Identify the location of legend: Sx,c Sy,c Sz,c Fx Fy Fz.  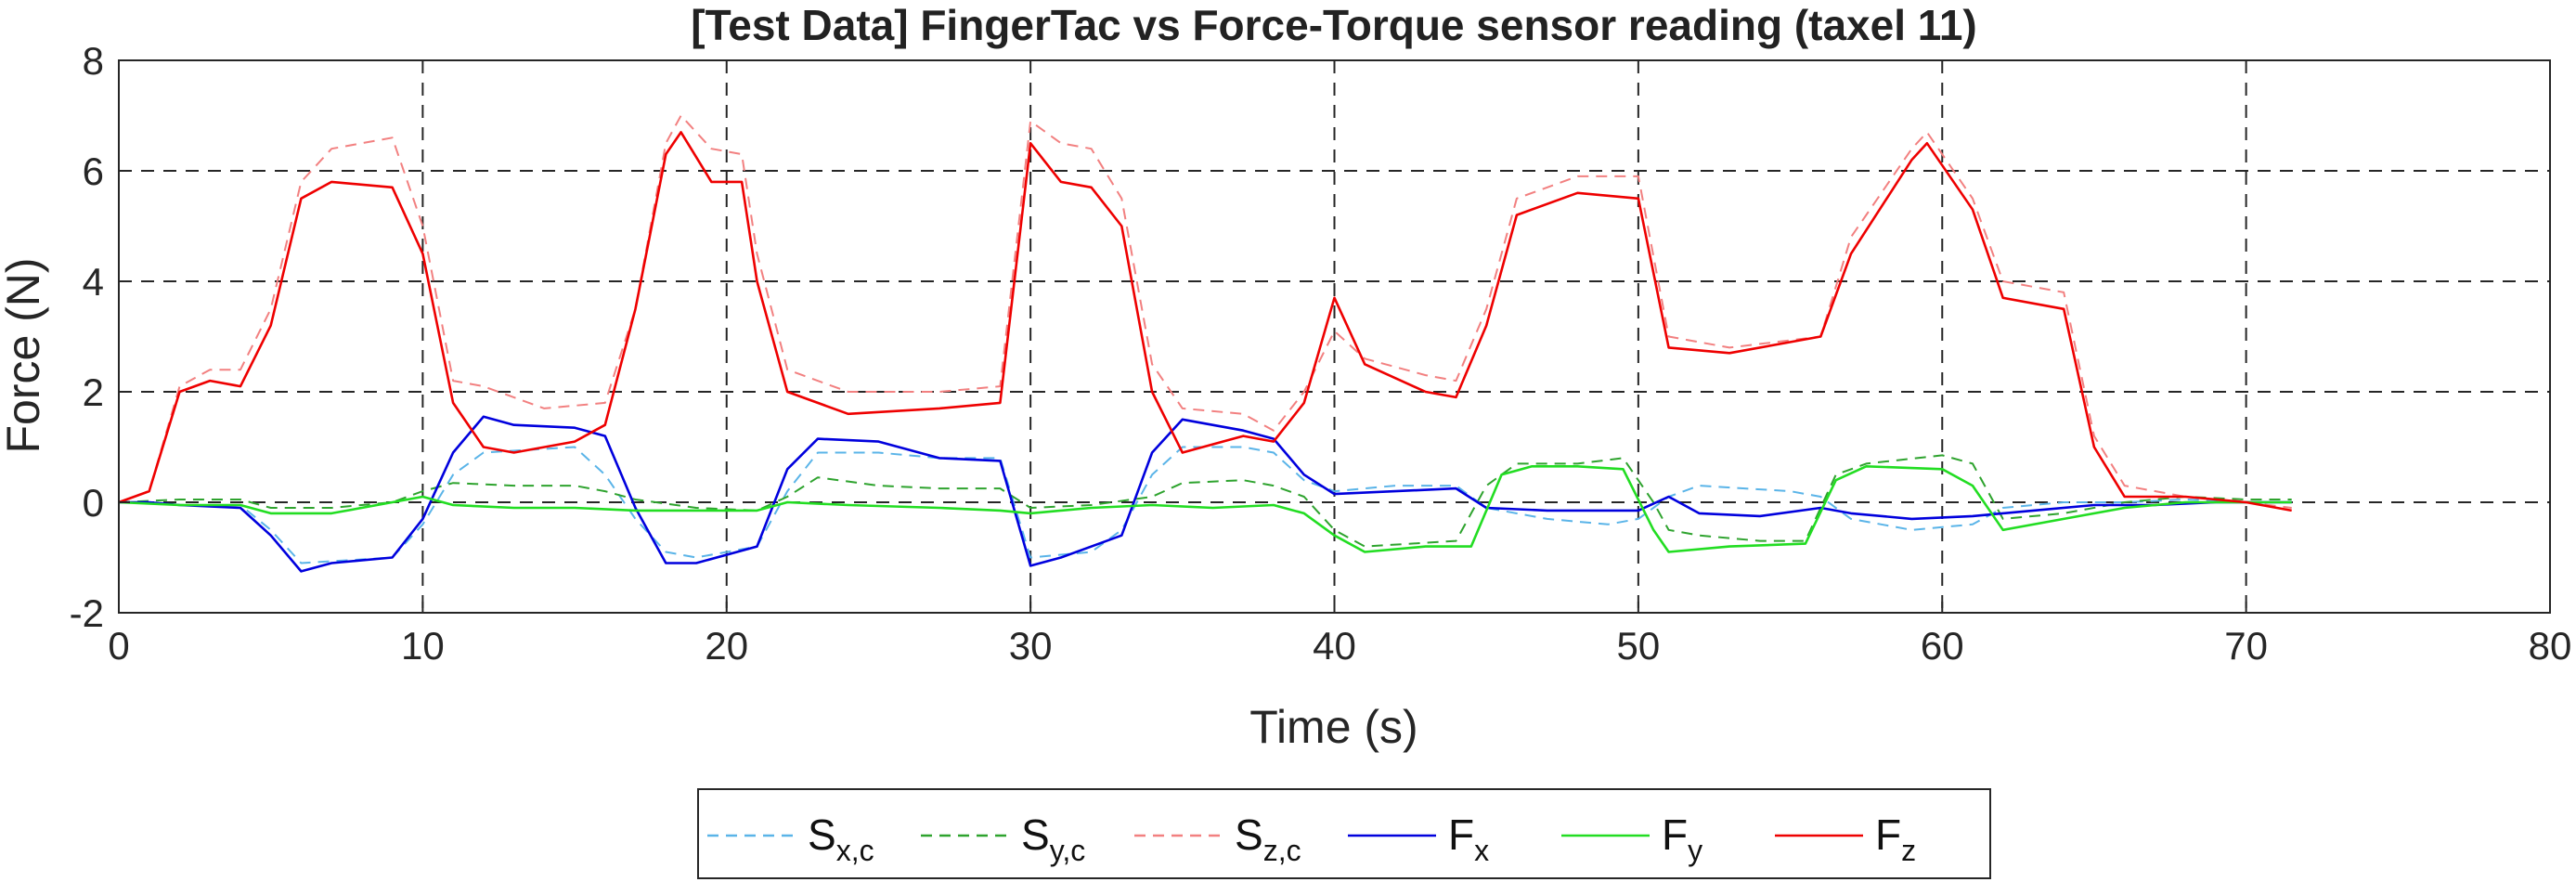
(1344, 833).